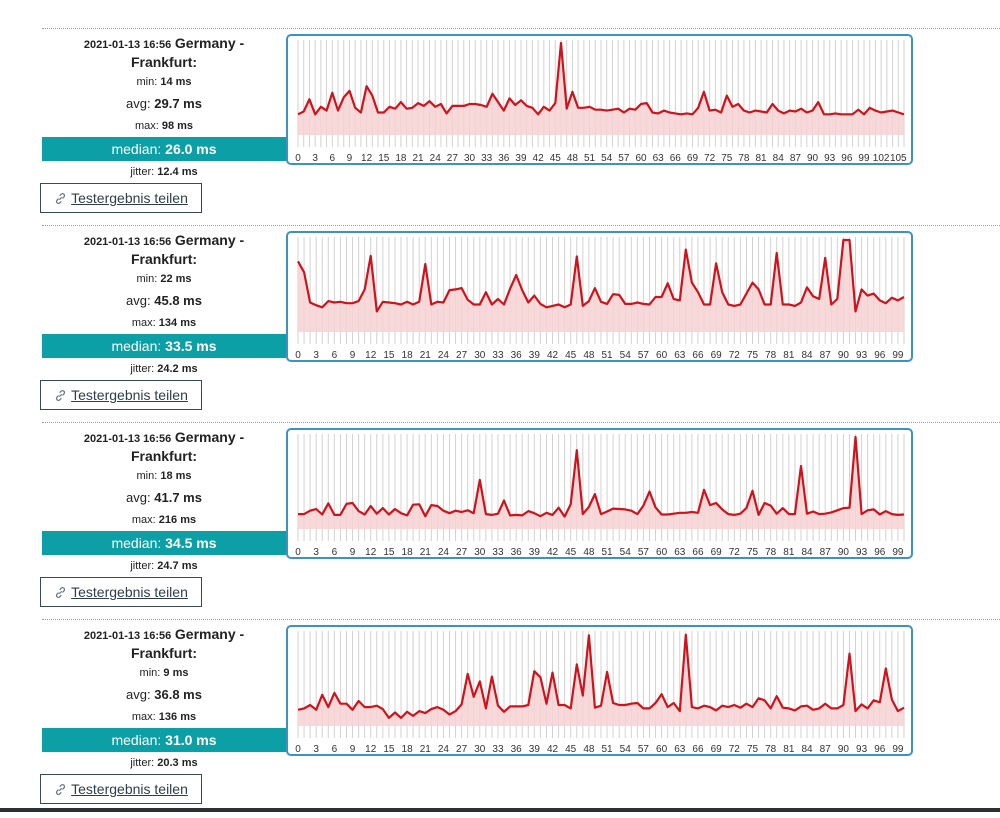 This screenshot has width=1000, height=818. I want to click on jitter-value: 12.4 ms, so click(177, 172).